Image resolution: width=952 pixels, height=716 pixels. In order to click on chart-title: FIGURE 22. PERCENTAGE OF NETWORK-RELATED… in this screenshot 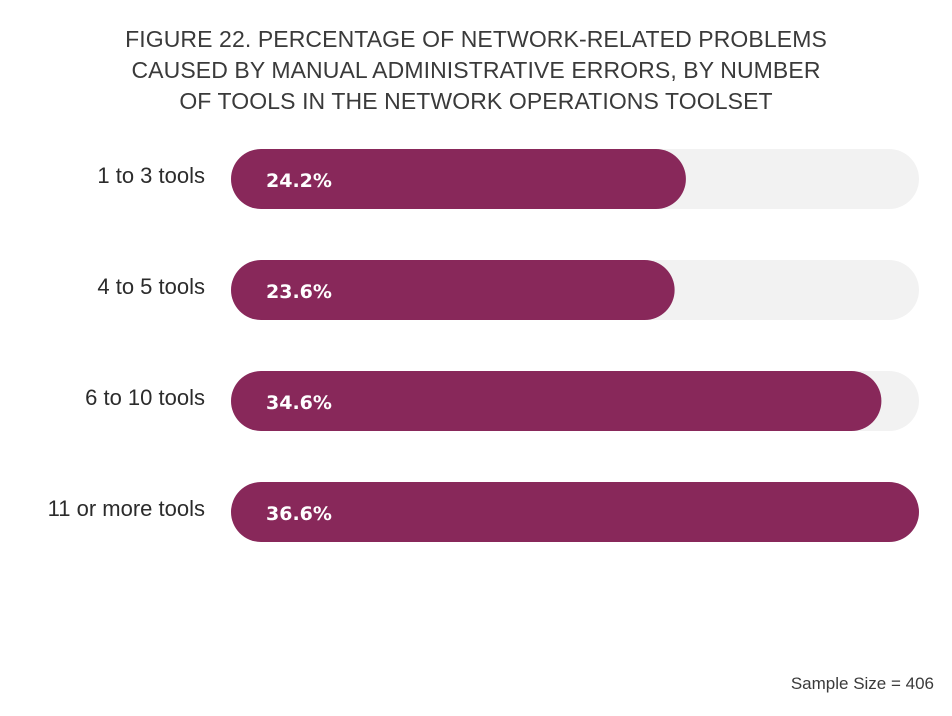, I will do `click(476, 70)`.